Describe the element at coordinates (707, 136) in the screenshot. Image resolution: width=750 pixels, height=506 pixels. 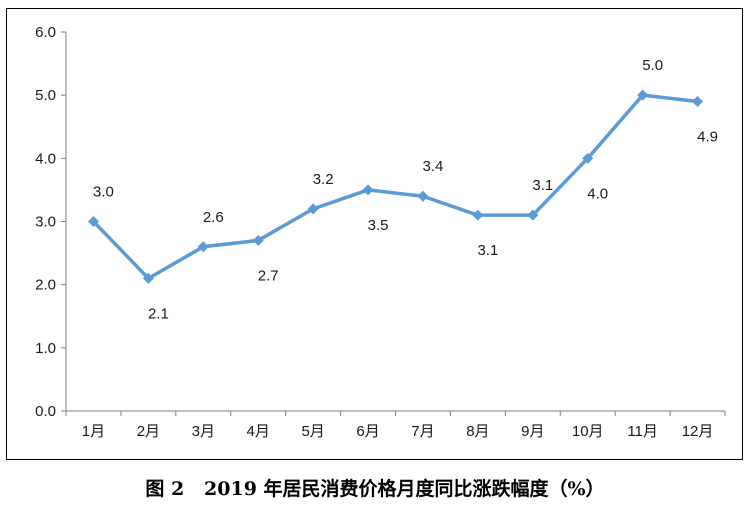
I see `data-label: 4.9` at that location.